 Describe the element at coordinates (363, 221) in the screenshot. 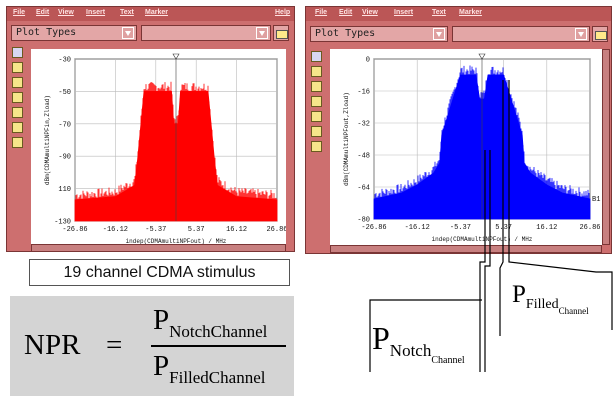

I see `y-tick-label: -80` at that location.